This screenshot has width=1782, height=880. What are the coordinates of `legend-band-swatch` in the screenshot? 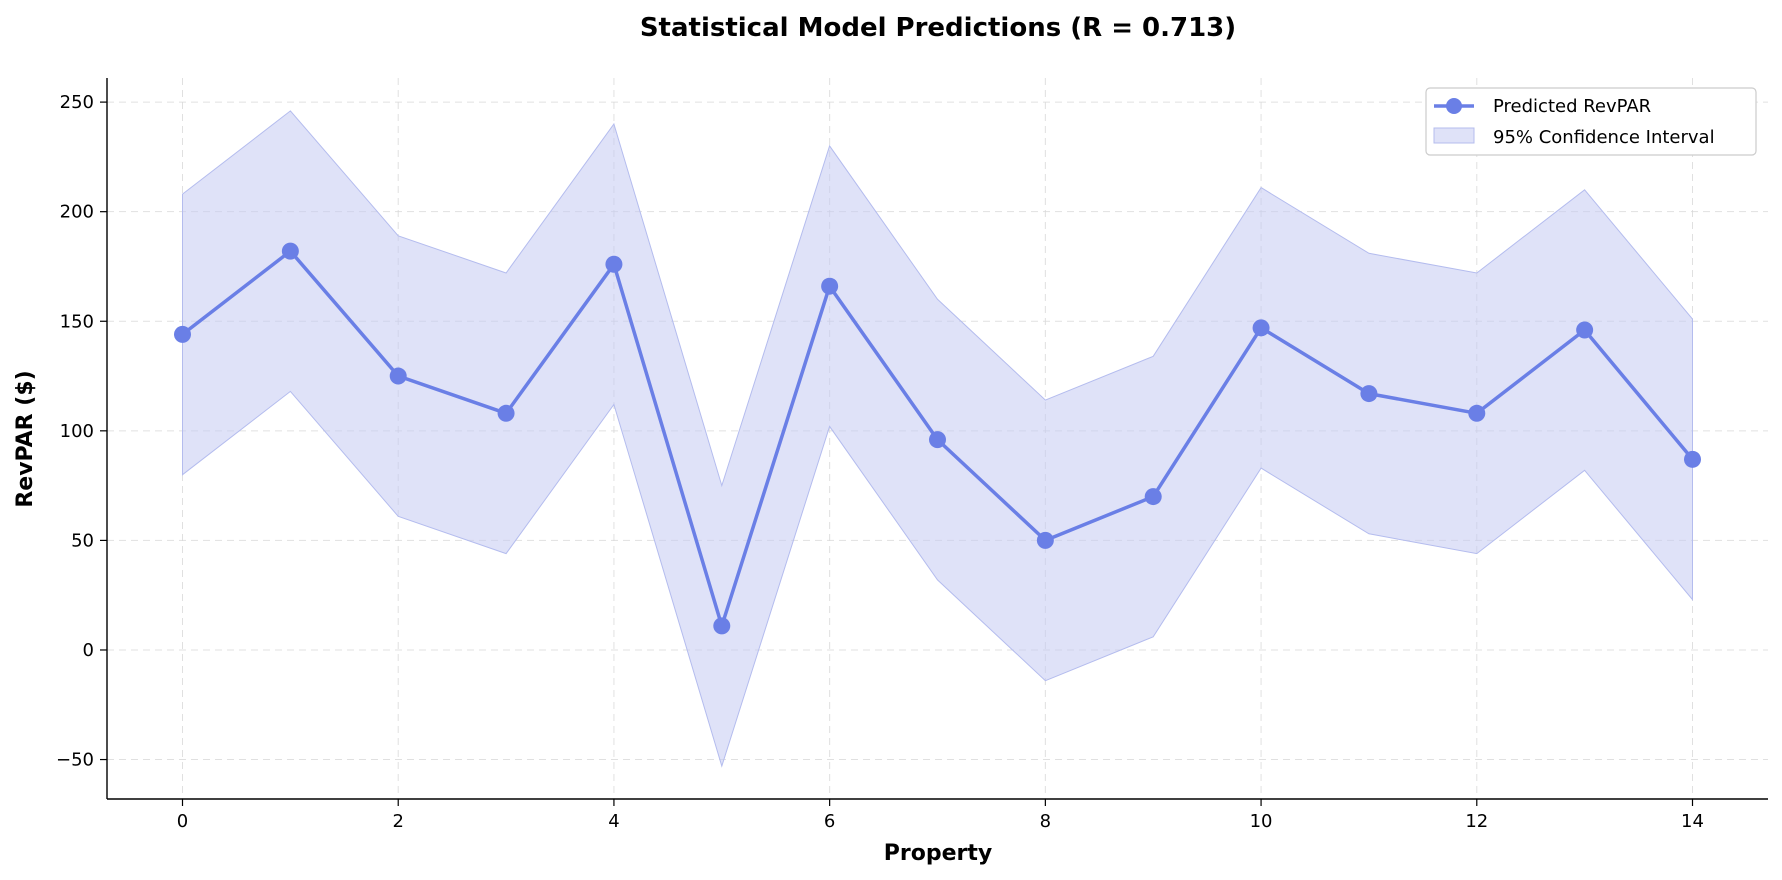 It's located at (1454, 135).